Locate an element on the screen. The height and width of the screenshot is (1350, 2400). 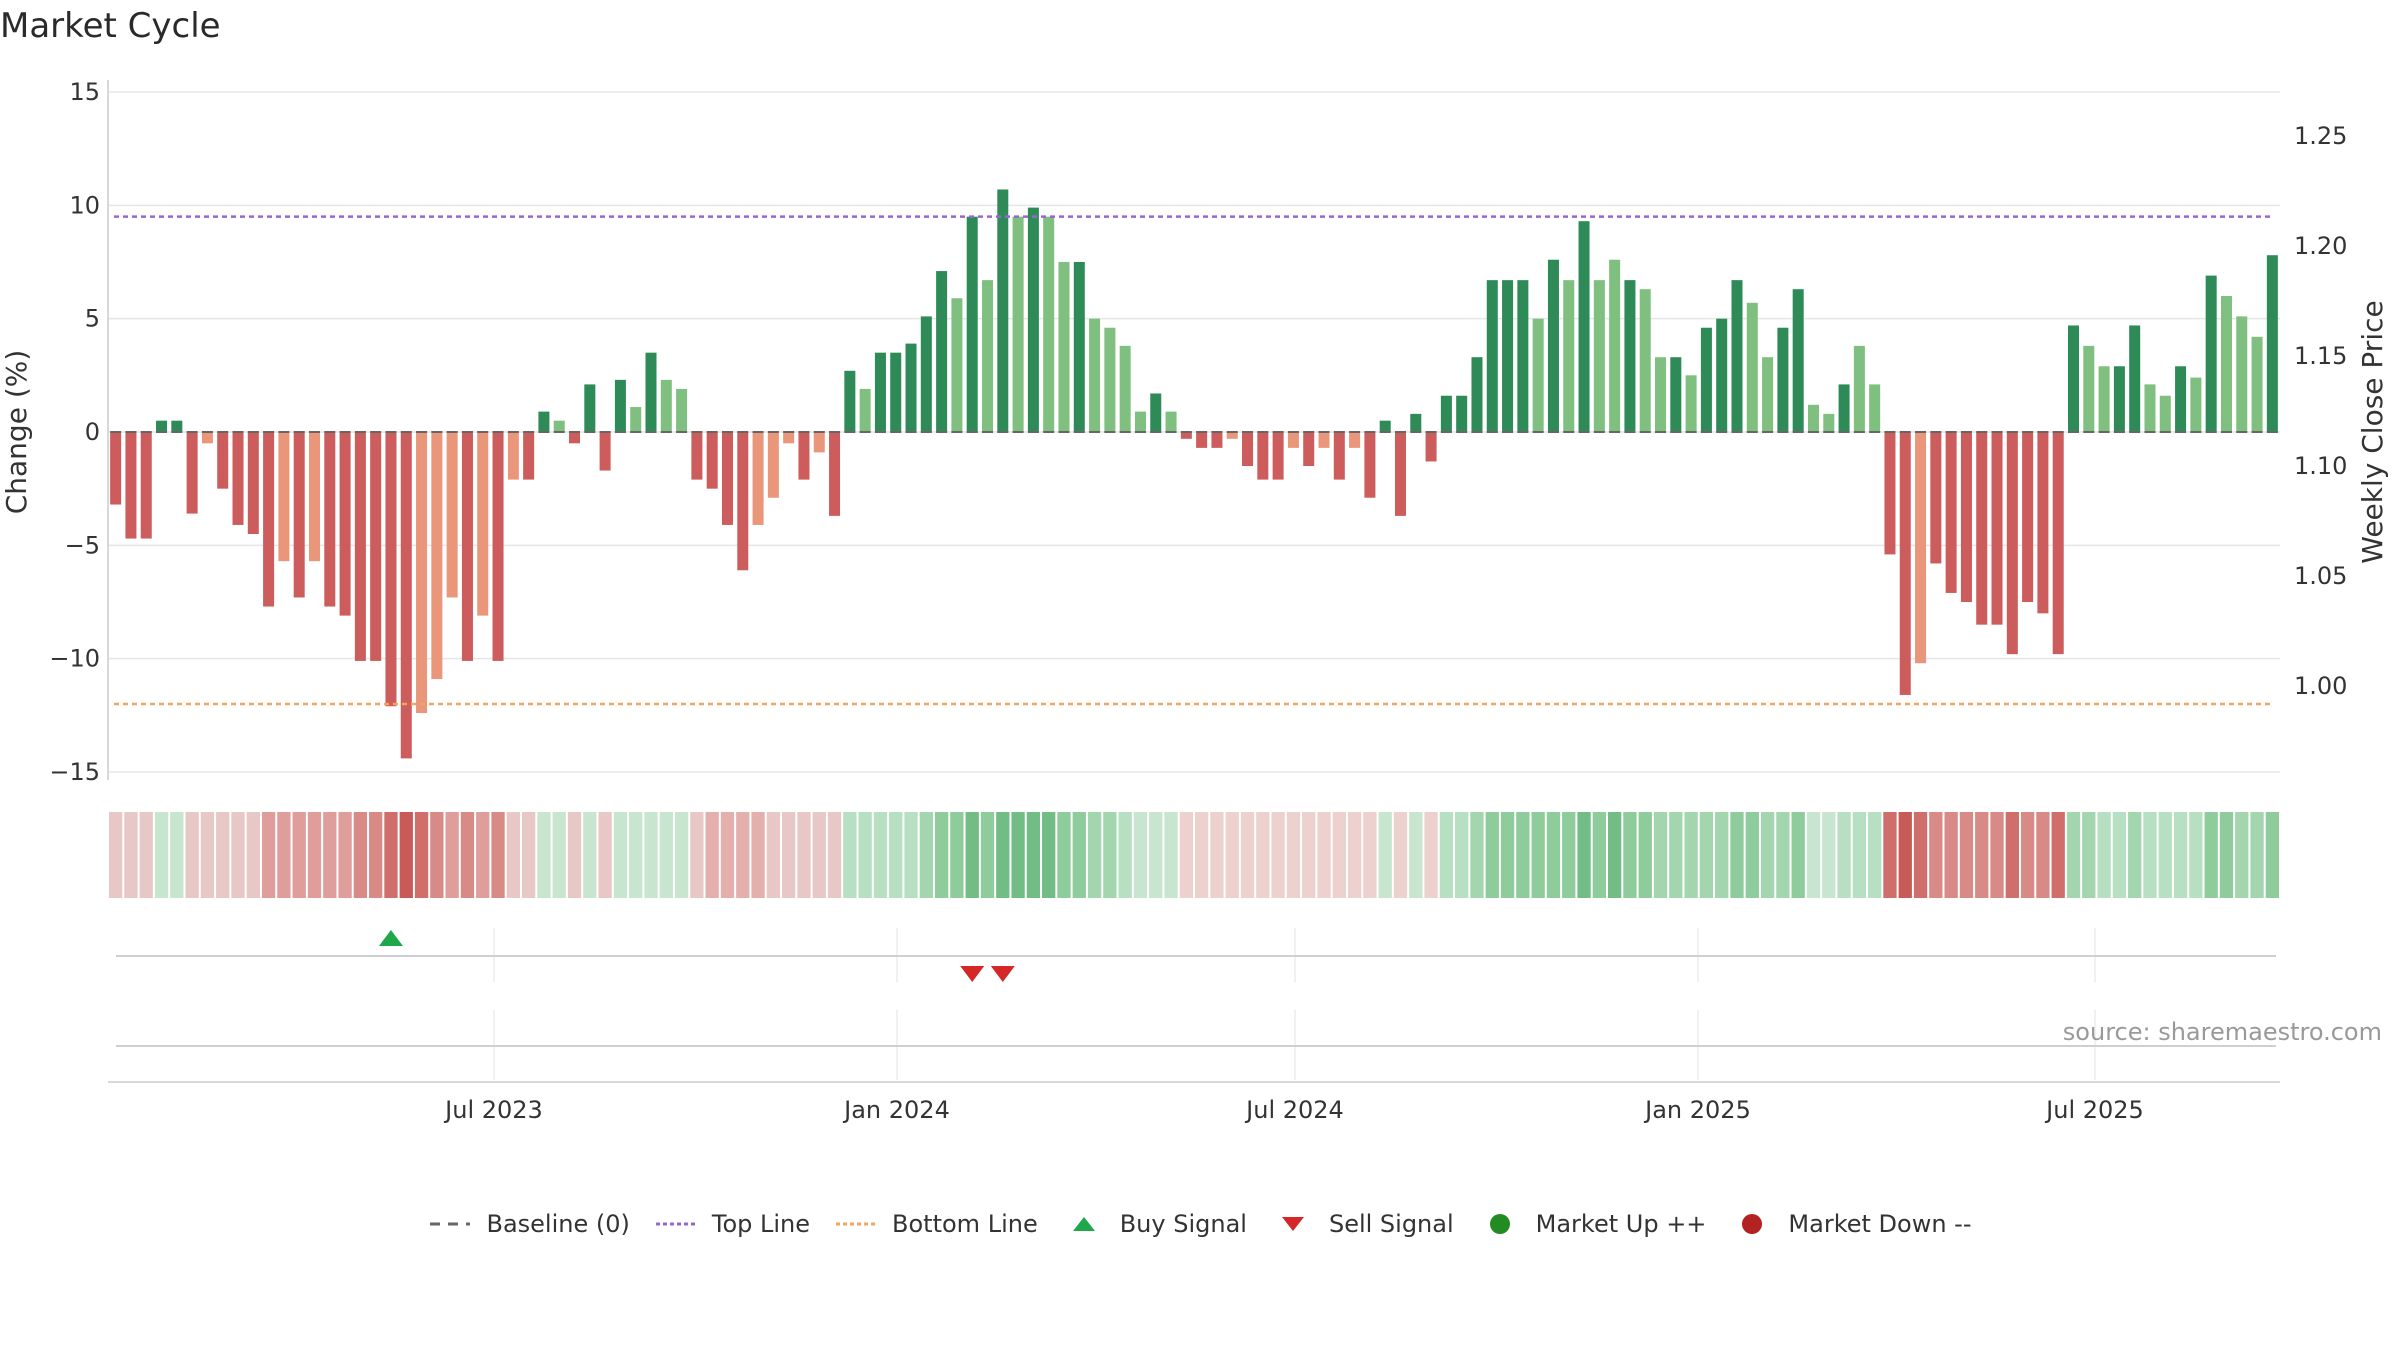
y-axis-label-right: Weekly Close Price is located at coordinates (2372, 431).